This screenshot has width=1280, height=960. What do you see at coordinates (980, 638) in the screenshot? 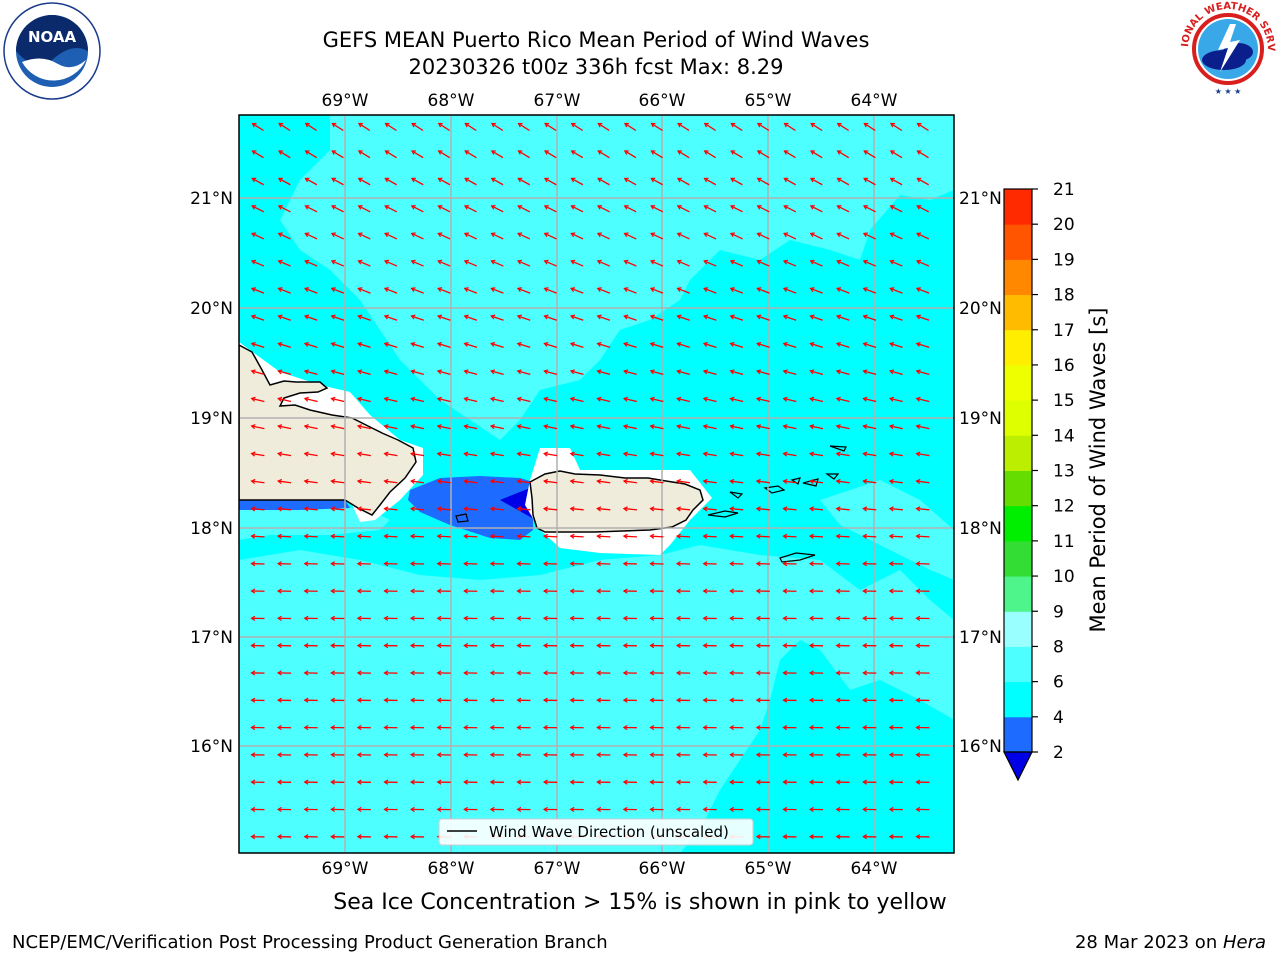
I see `right-lat-label: 17°N` at bounding box center [980, 638].